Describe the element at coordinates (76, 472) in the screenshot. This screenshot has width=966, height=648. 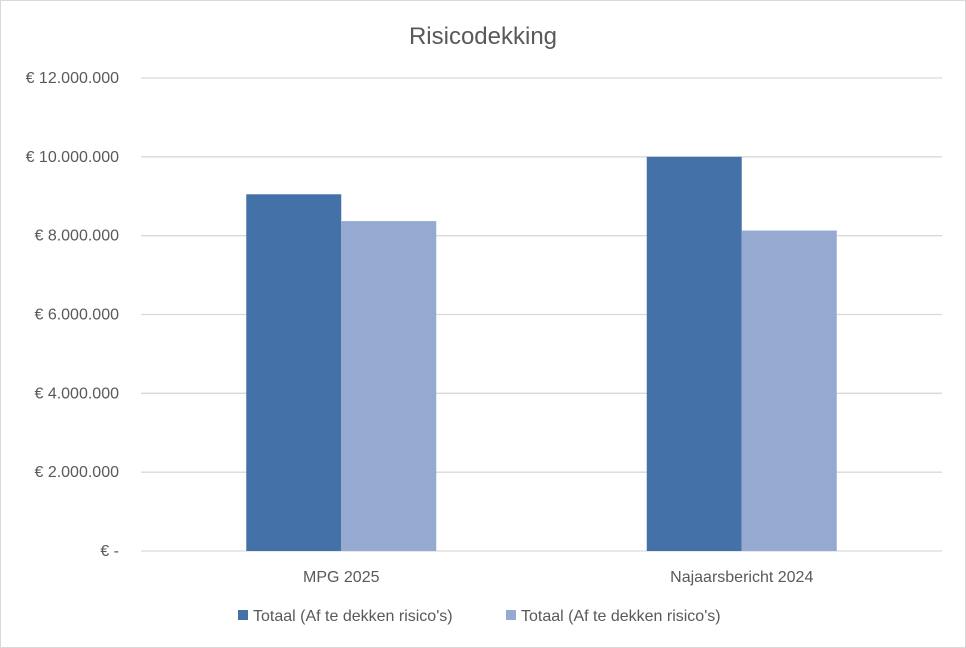
I see `y-tick-label: € 2.000.000` at that location.